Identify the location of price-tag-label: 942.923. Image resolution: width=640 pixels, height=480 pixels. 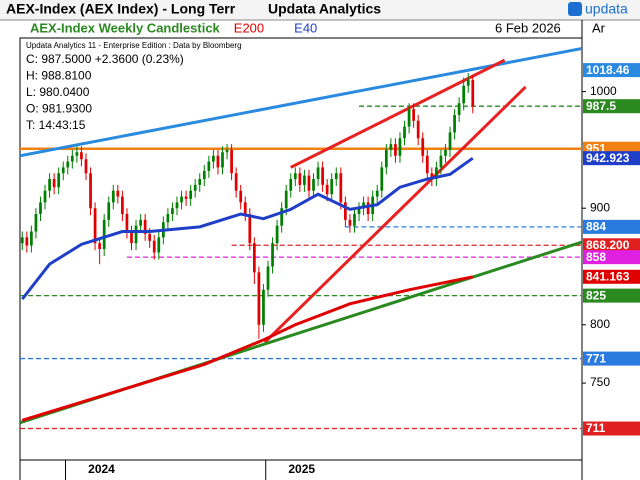
(608, 158).